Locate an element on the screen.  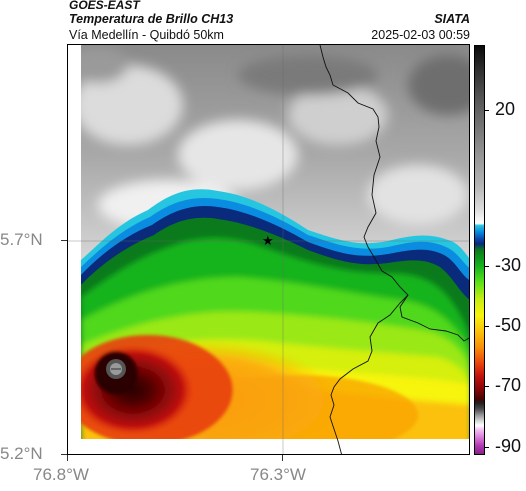
colorbar-label-minus70: -70 is located at coordinates (508, 385).